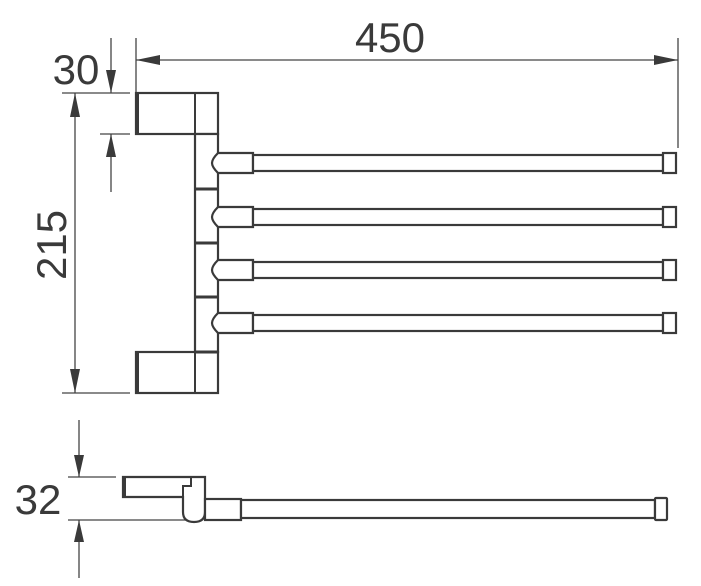 This screenshot has width=701, height=586. What do you see at coordinates (164, 499) in the screenshot?
I see `side-bracket` at bounding box center [164, 499].